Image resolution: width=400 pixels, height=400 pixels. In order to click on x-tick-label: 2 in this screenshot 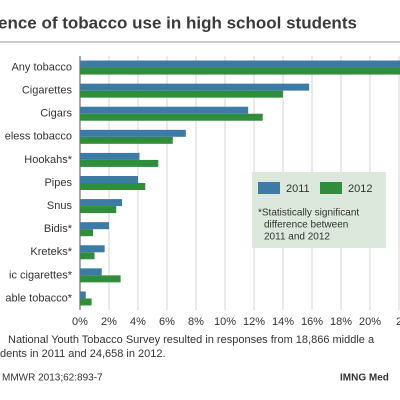, I will do `click(398, 322)`.